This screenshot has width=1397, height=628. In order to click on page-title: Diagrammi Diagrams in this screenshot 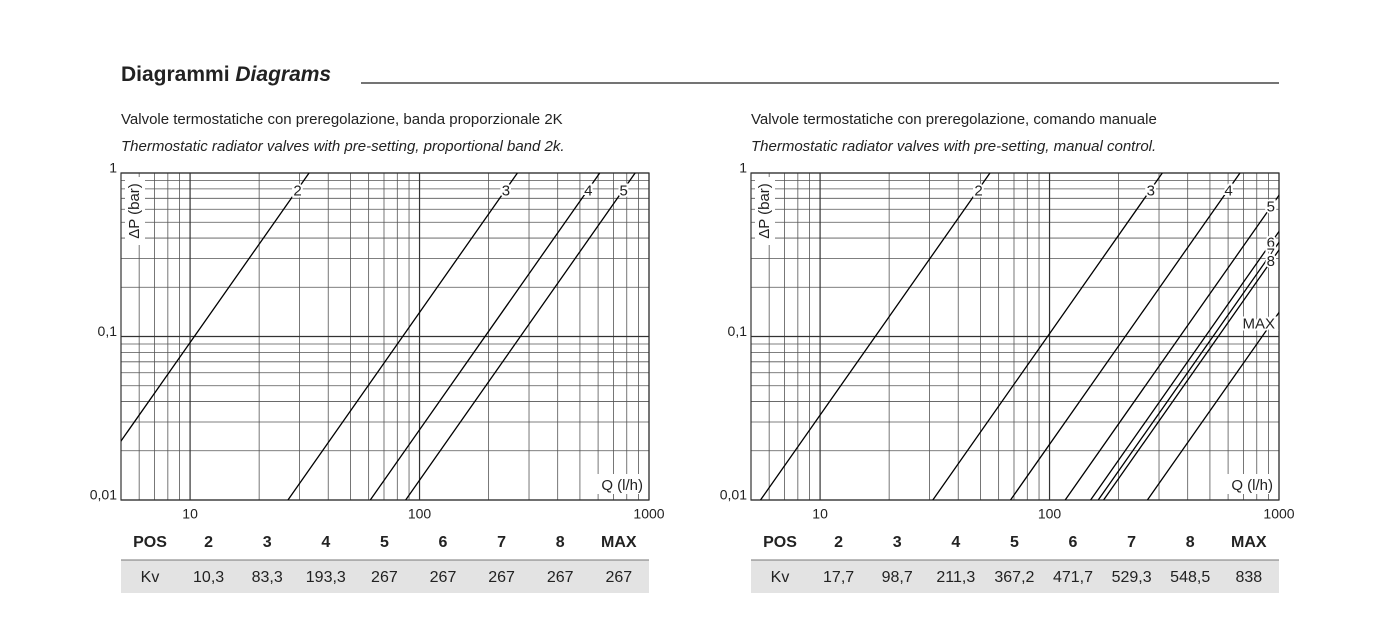, I will do `click(226, 74)`.